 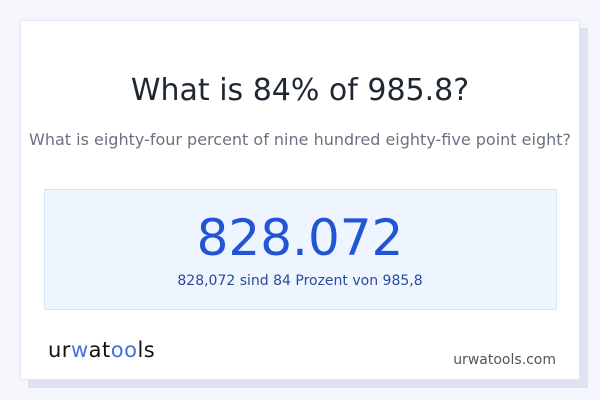 I want to click on logo-text: ur, so click(x=59, y=350).